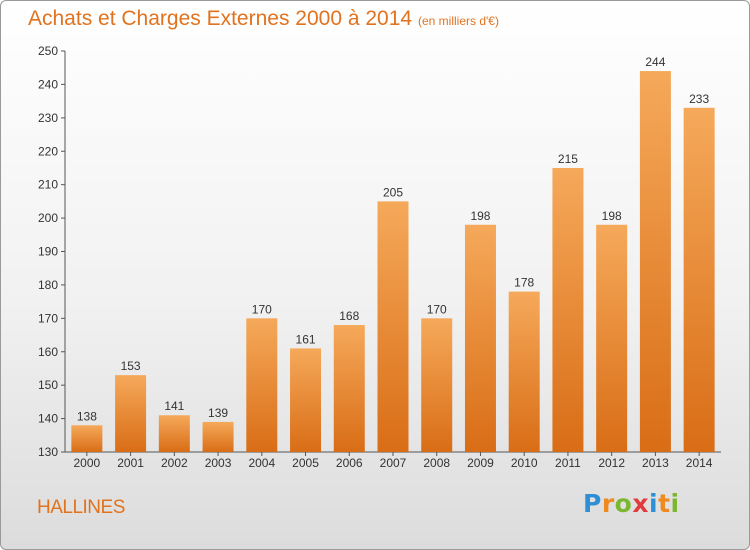 The height and width of the screenshot is (550, 750). I want to click on y-tick-label: 210, so click(48, 185).